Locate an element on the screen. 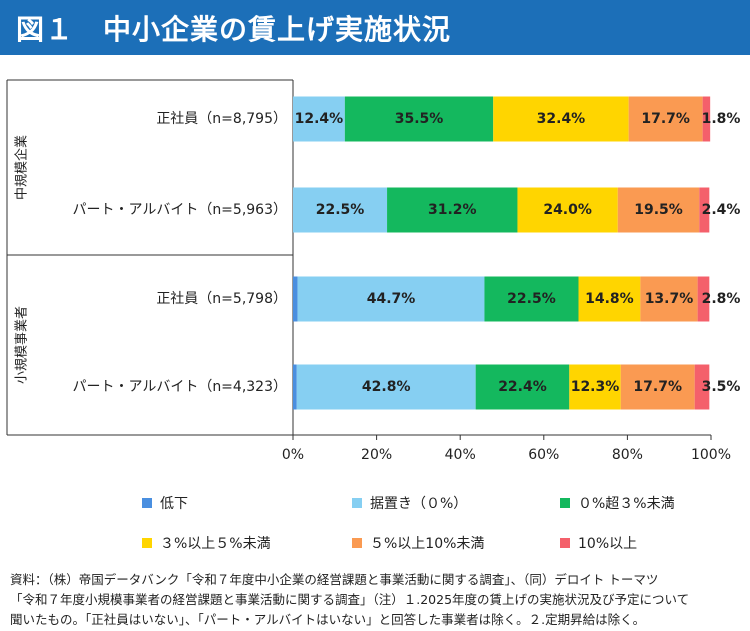 This screenshot has height=631, width=750. data-label: 13.7% is located at coordinates (669, 299).